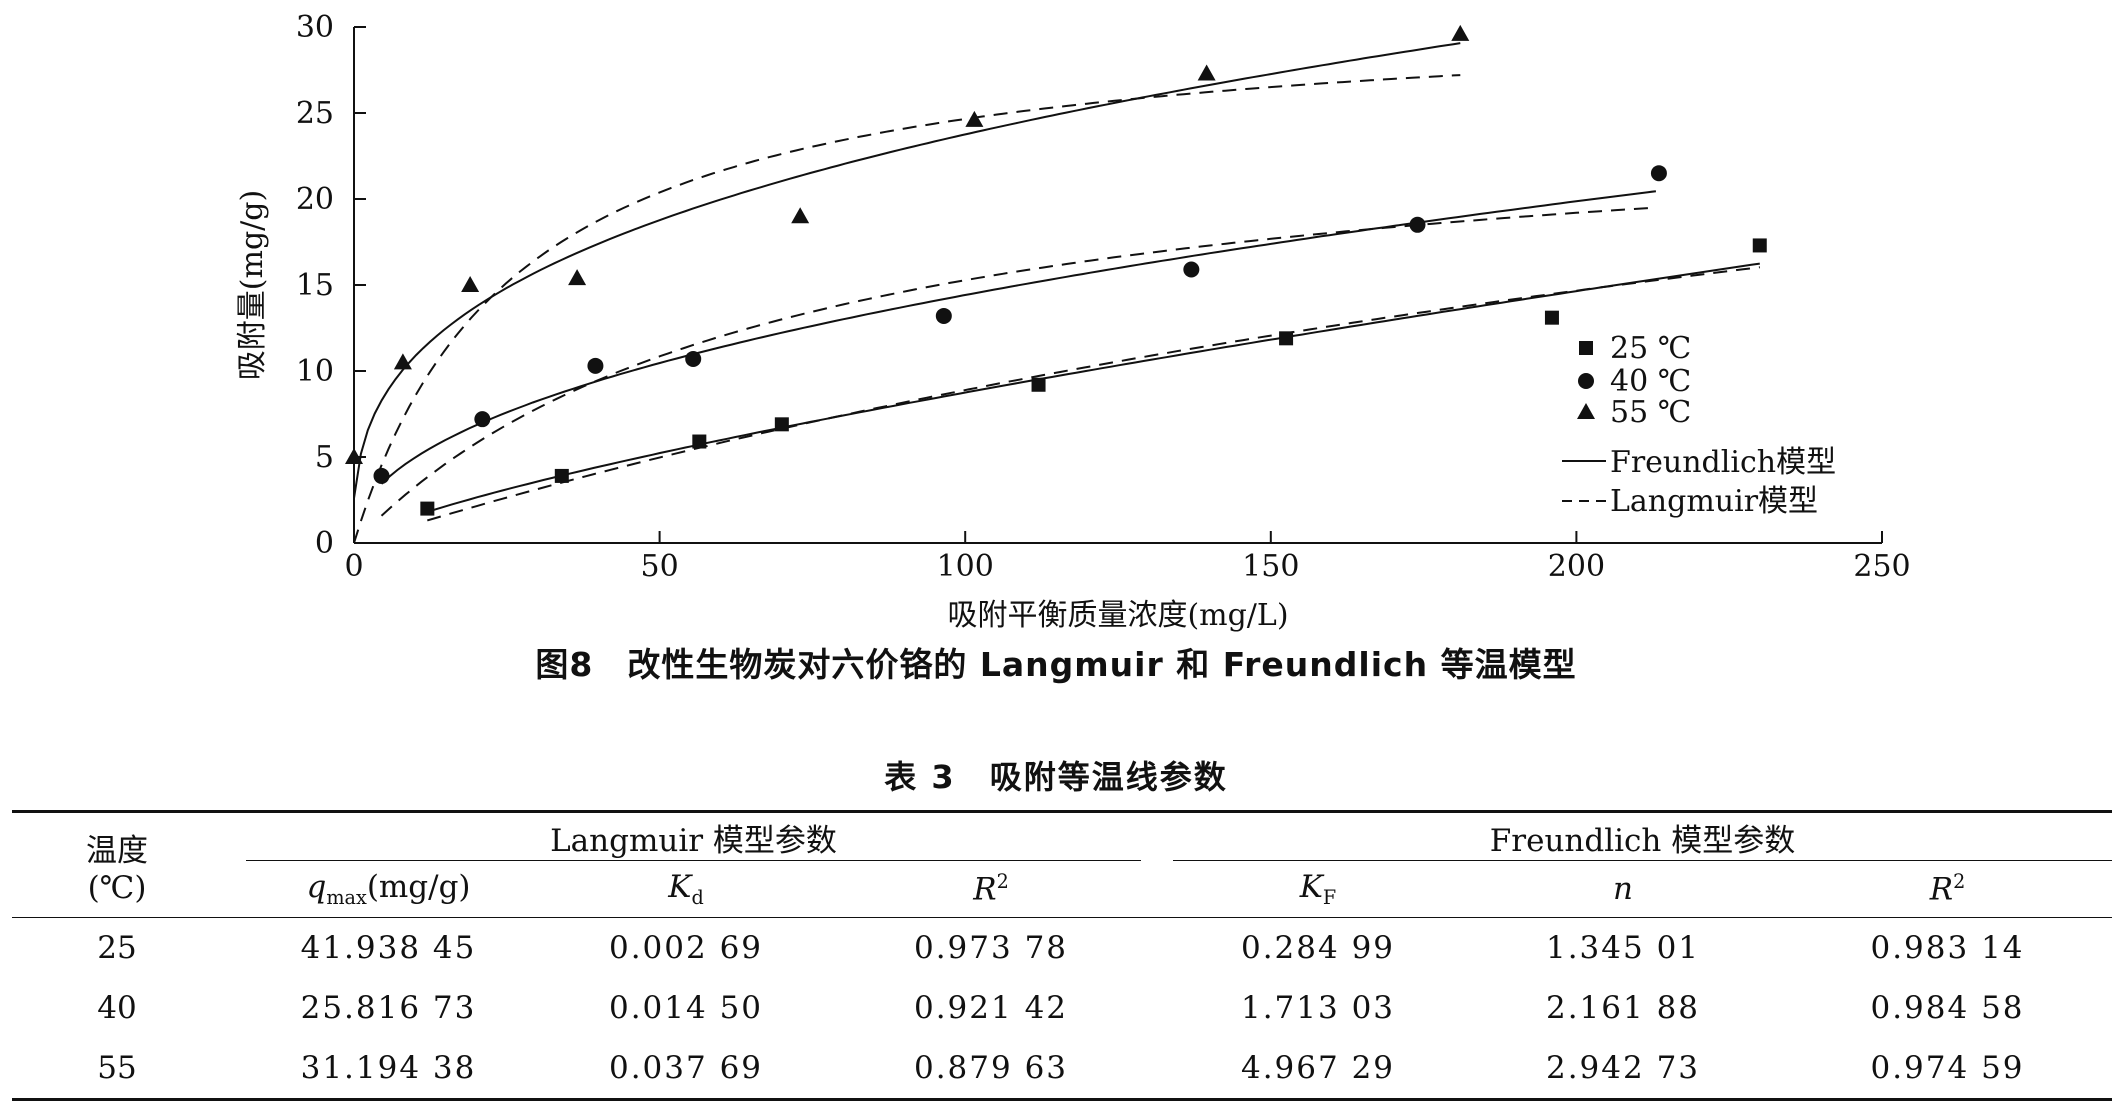 The width and height of the screenshot is (2112, 1116). What do you see at coordinates (1881, 566) in the screenshot?
I see `x-tick-label: 250` at bounding box center [1881, 566].